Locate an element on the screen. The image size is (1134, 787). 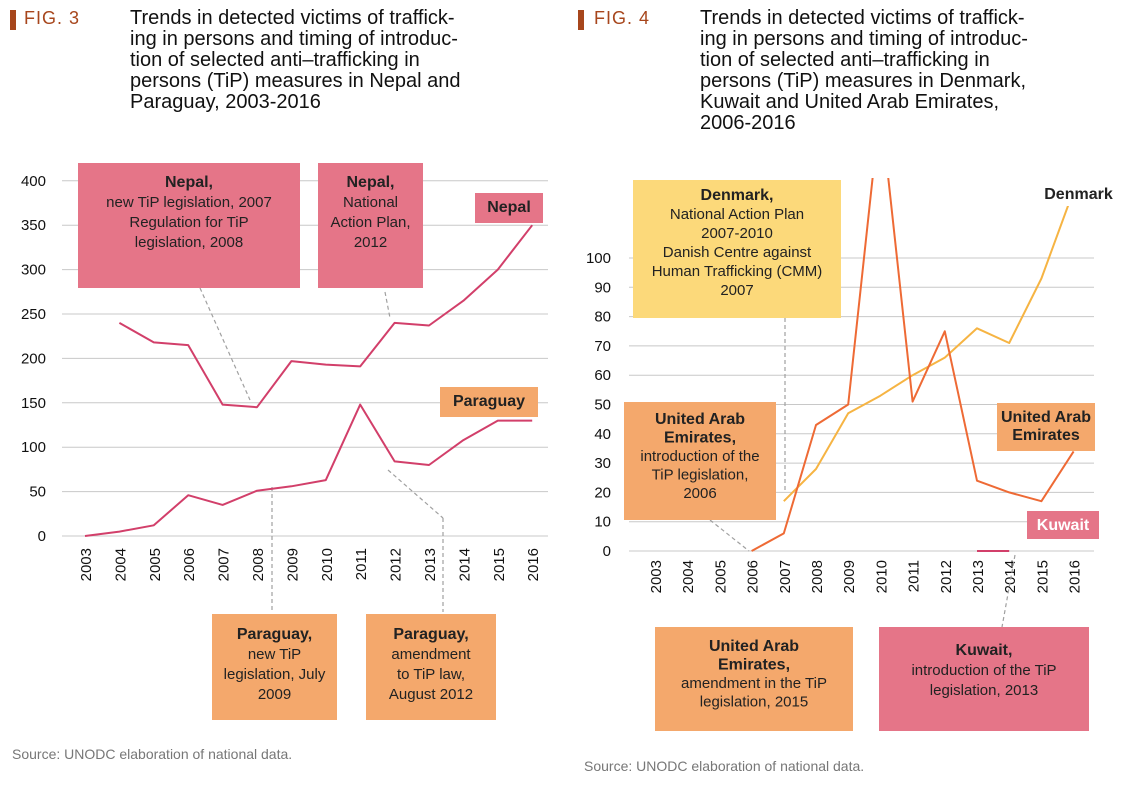
annotation-text: amendment is located at coordinates (431, 654).